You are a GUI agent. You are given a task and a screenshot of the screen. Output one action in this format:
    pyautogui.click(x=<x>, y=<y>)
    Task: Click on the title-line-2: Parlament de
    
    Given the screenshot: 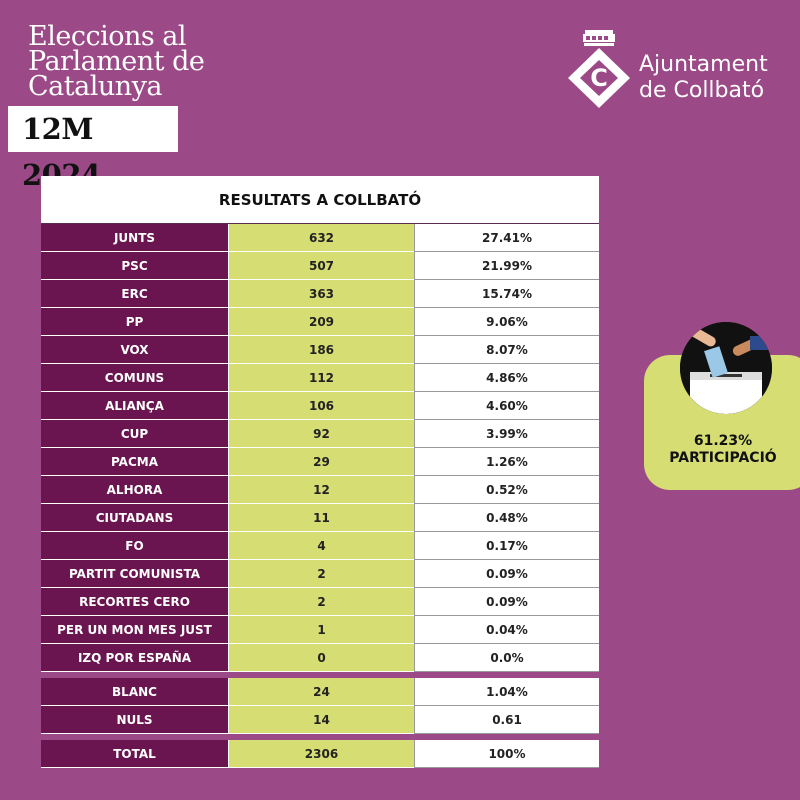 What is the action you would take?
    pyautogui.click(x=116, y=61)
    